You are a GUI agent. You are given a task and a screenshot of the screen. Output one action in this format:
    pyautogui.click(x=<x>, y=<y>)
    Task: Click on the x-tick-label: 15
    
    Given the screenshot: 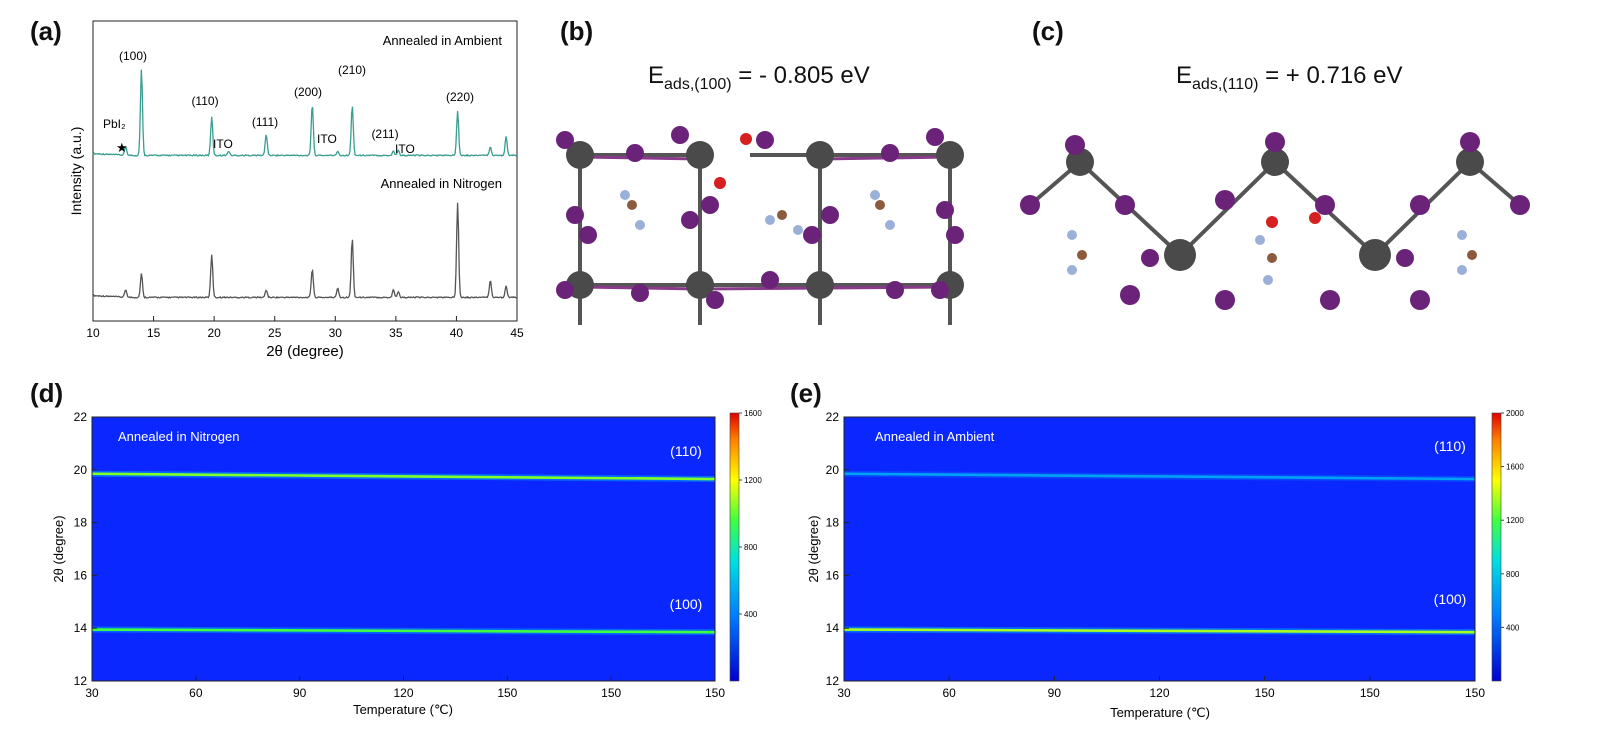 What is the action you would take?
    pyautogui.click(x=154, y=333)
    